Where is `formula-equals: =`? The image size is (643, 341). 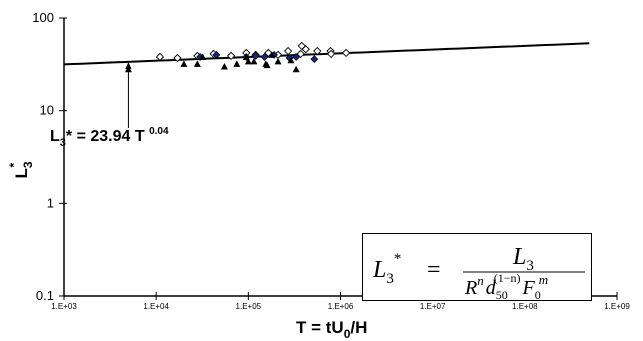 formula-equals: = is located at coordinates (434, 270).